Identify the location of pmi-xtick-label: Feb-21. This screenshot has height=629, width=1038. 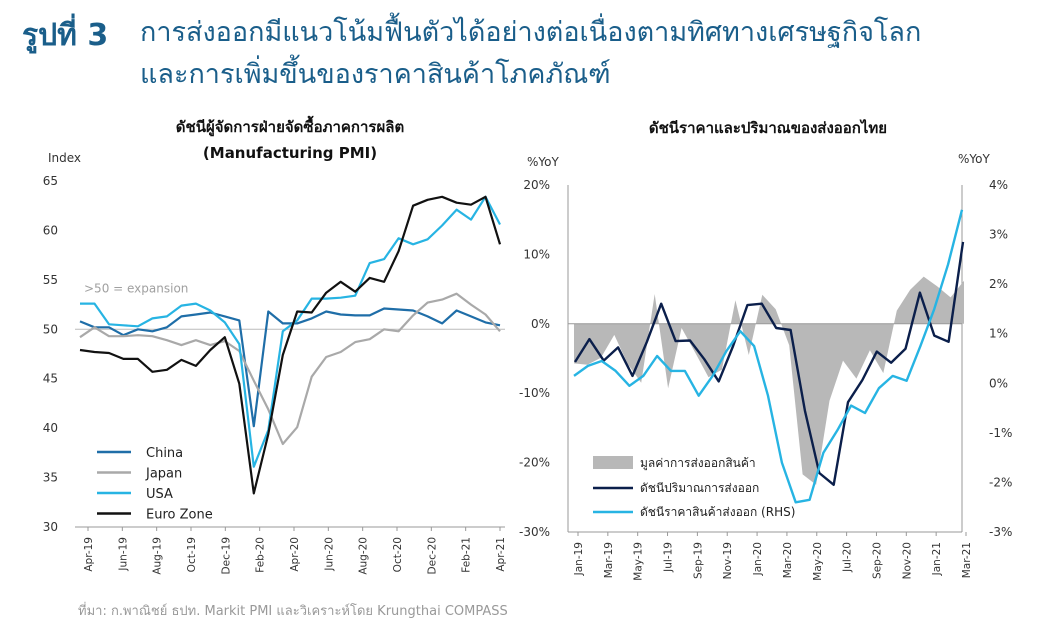
(467, 555).